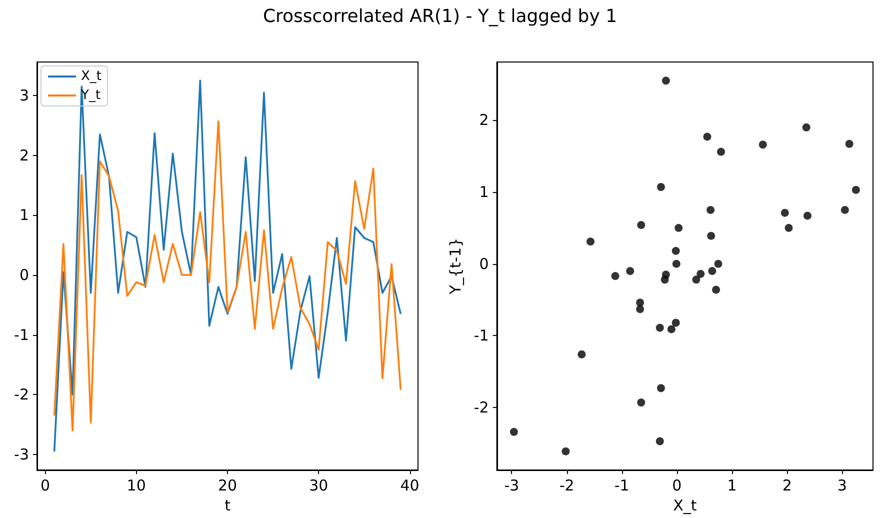 The height and width of the screenshot is (518, 880). What do you see at coordinates (318, 485) in the screenshot?
I see `x-tick-label: 30` at bounding box center [318, 485].